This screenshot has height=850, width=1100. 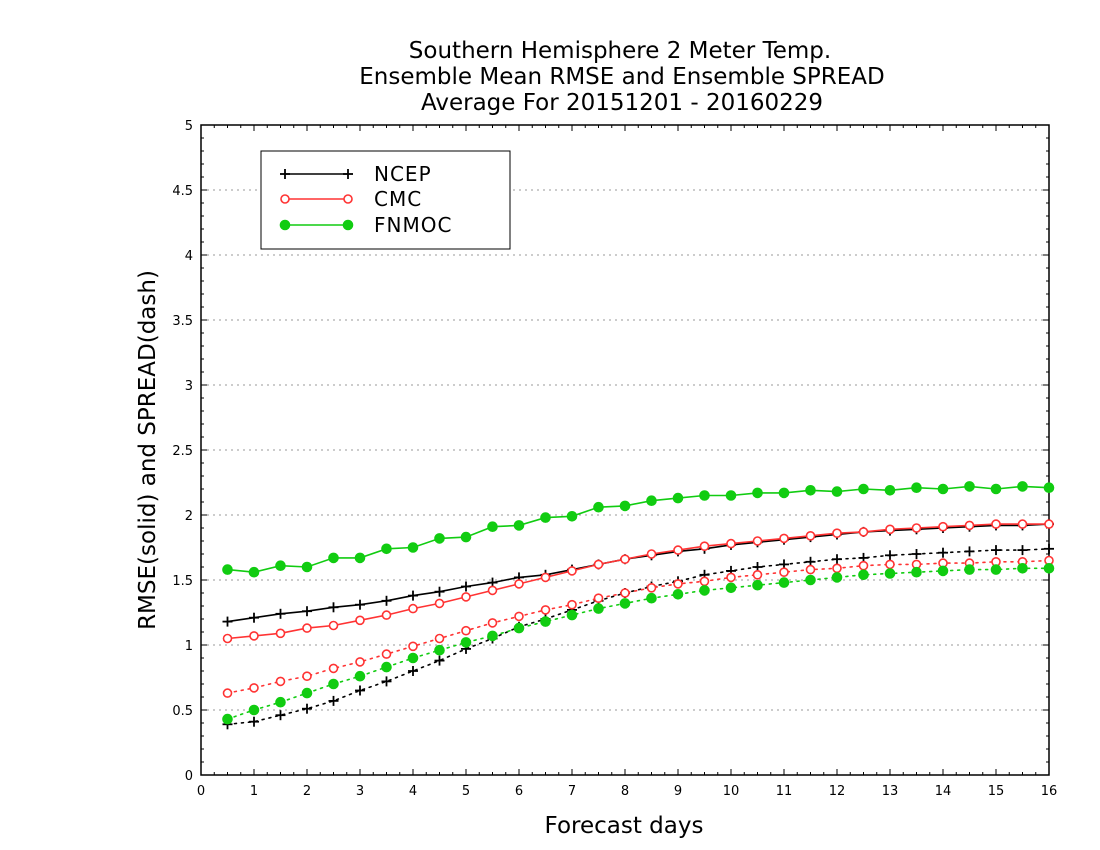 I want to click on x-tick-label: 16, so click(x=1049, y=791).